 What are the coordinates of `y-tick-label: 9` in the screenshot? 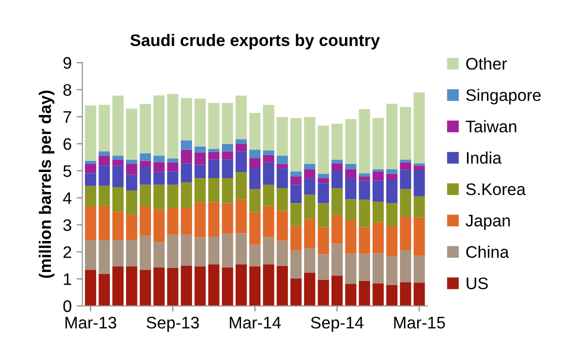 It's located at (67, 63).